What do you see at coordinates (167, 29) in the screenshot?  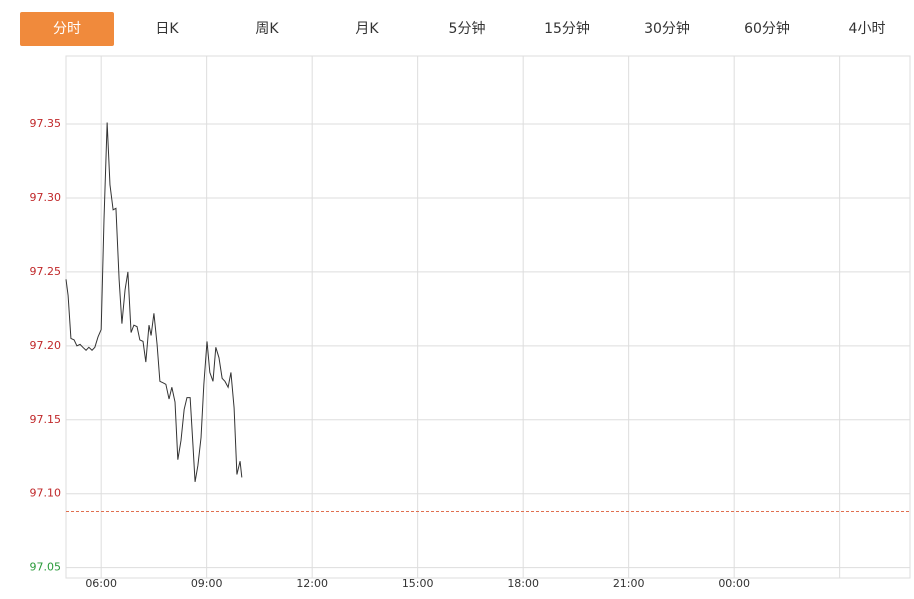 I see `tab: 日K` at bounding box center [167, 29].